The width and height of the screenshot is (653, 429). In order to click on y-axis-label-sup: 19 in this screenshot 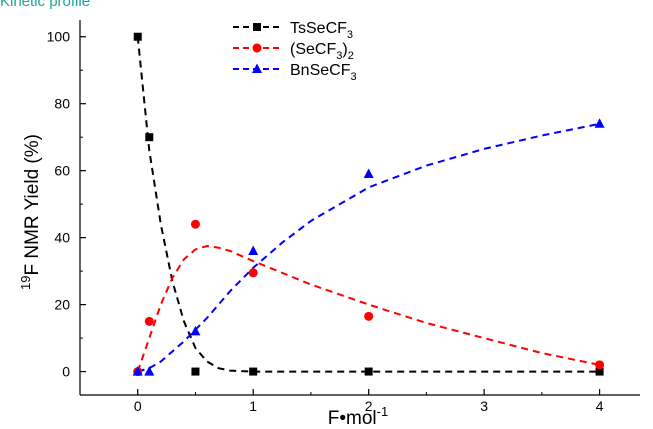, I will do `click(25, 283)`.